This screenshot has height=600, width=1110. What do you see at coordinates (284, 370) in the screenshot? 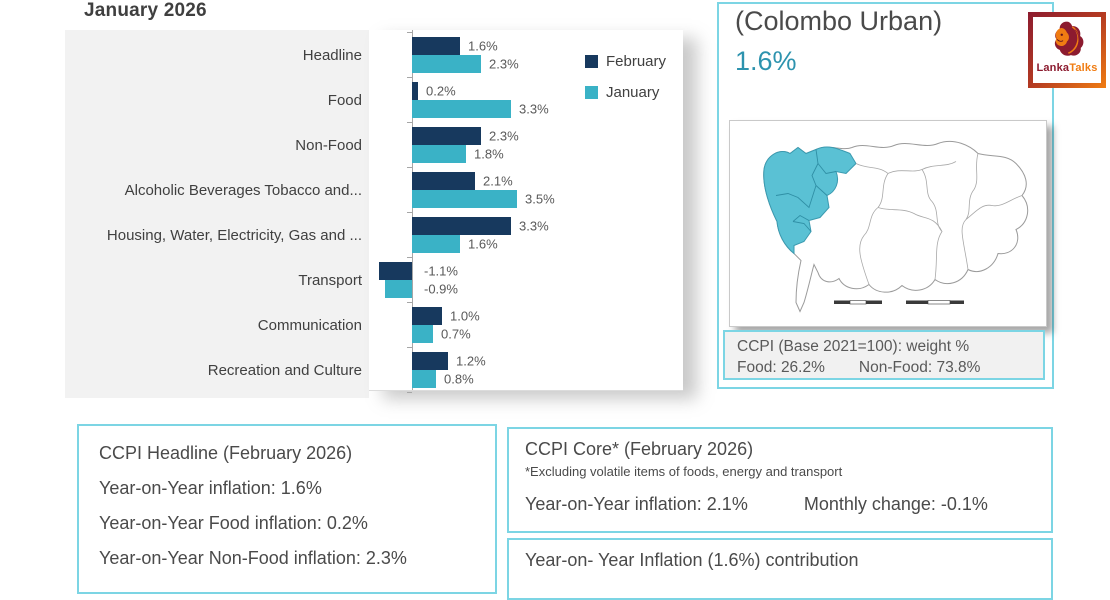
I see `category-label: Recreation and Culture` at bounding box center [284, 370].